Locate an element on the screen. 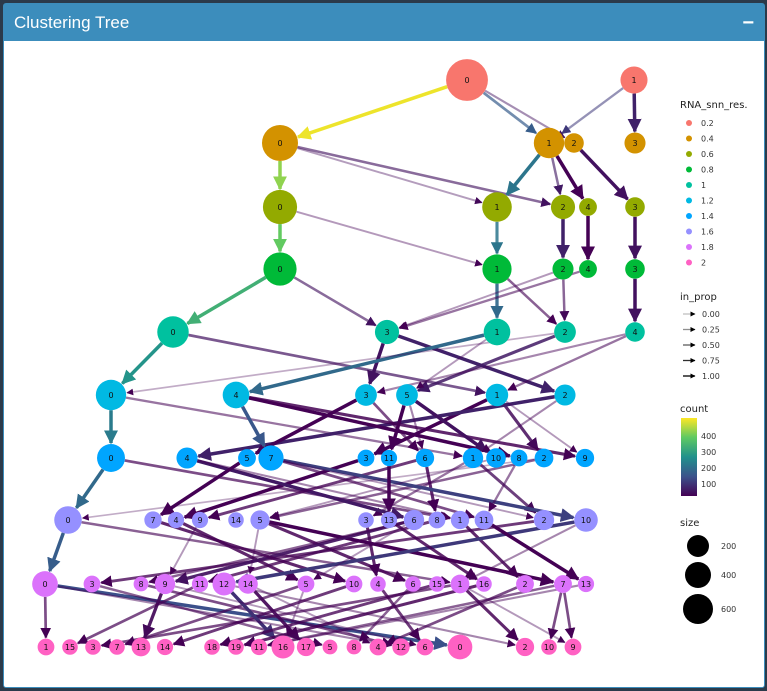  tree-node: 10 is located at coordinates (586, 520).